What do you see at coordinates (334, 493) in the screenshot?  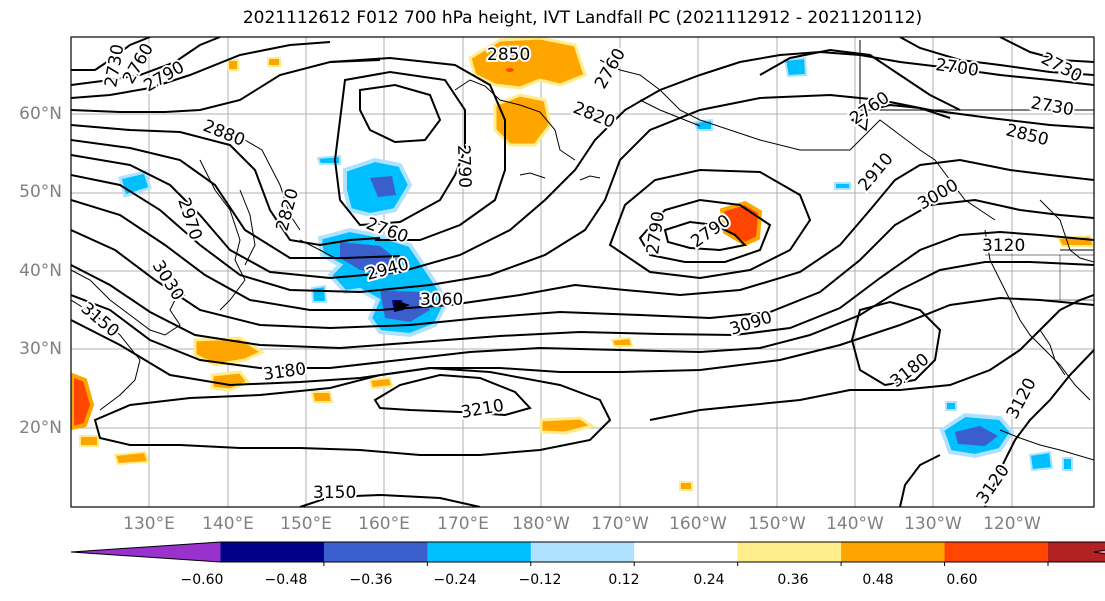 I see `contour-label: 3150` at bounding box center [334, 493].